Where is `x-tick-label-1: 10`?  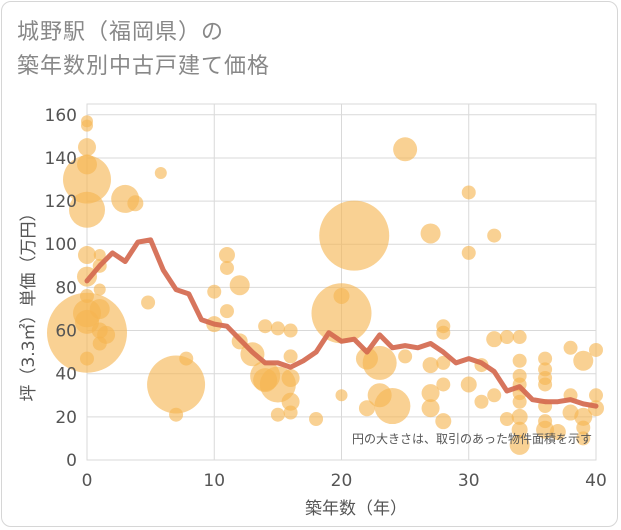
x-tick-label-1: 10 is located at coordinates (214, 481).